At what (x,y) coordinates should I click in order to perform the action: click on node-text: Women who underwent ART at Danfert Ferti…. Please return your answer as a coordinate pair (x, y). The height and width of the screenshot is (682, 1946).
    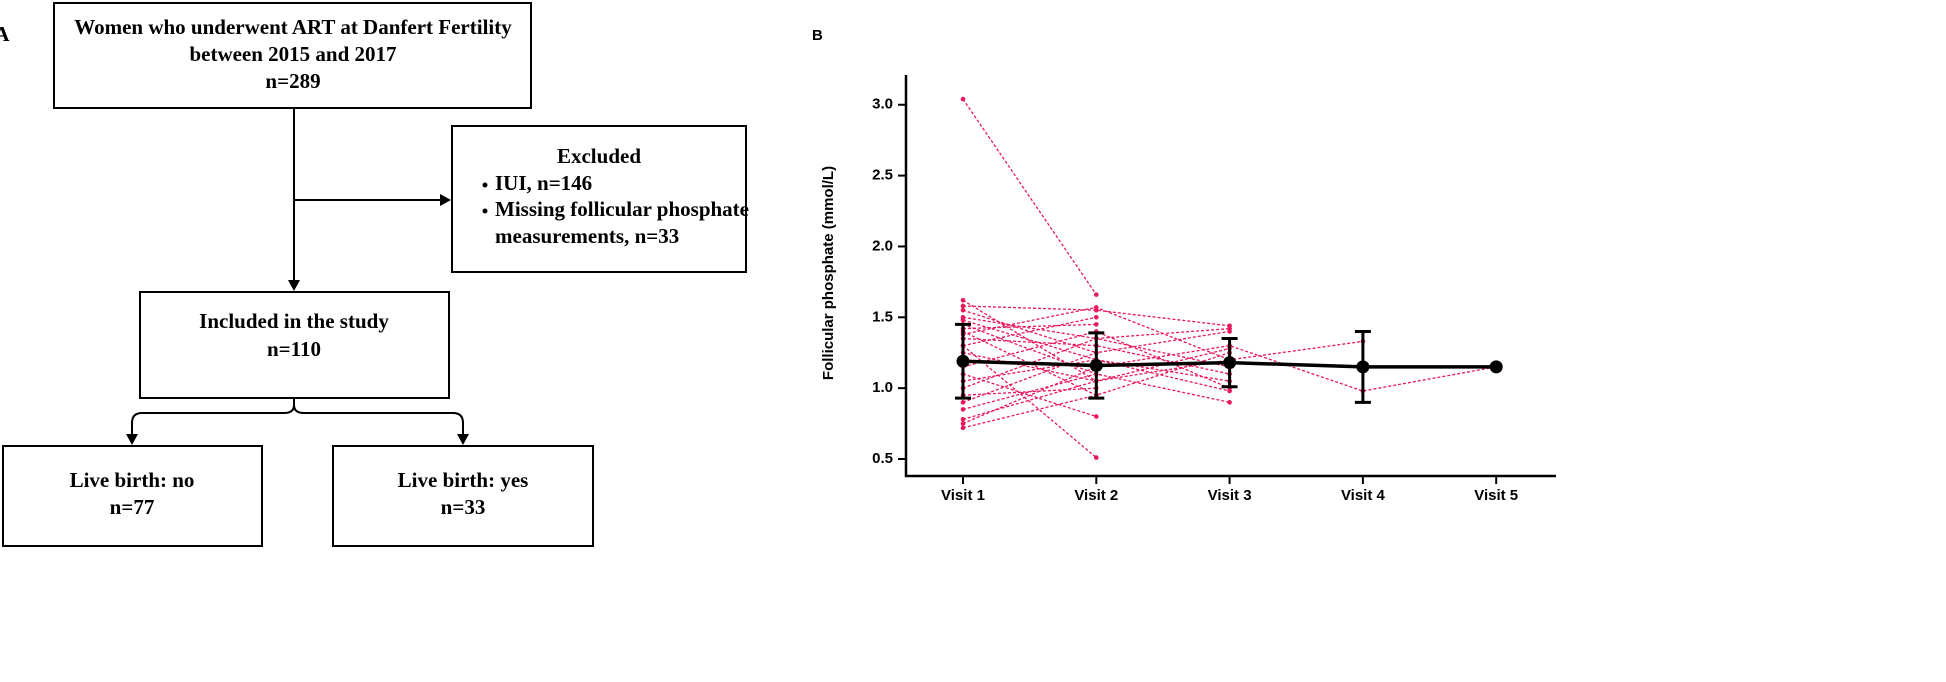
    Looking at the image, I should click on (293, 27).